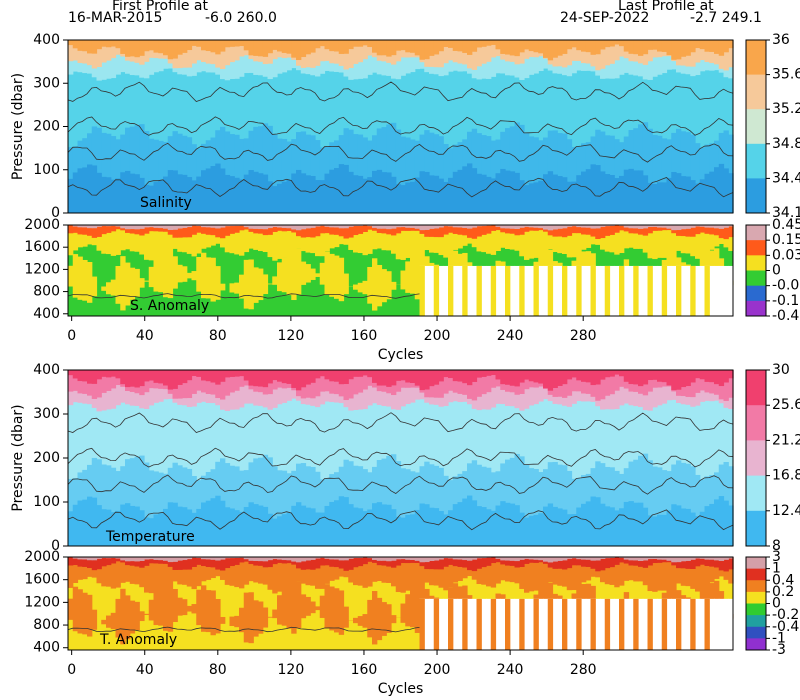 The width and height of the screenshot is (800, 700). Describe the element at coordinates (71, 670) in the screenshot. I see `x-tick-label: 0` at that location.